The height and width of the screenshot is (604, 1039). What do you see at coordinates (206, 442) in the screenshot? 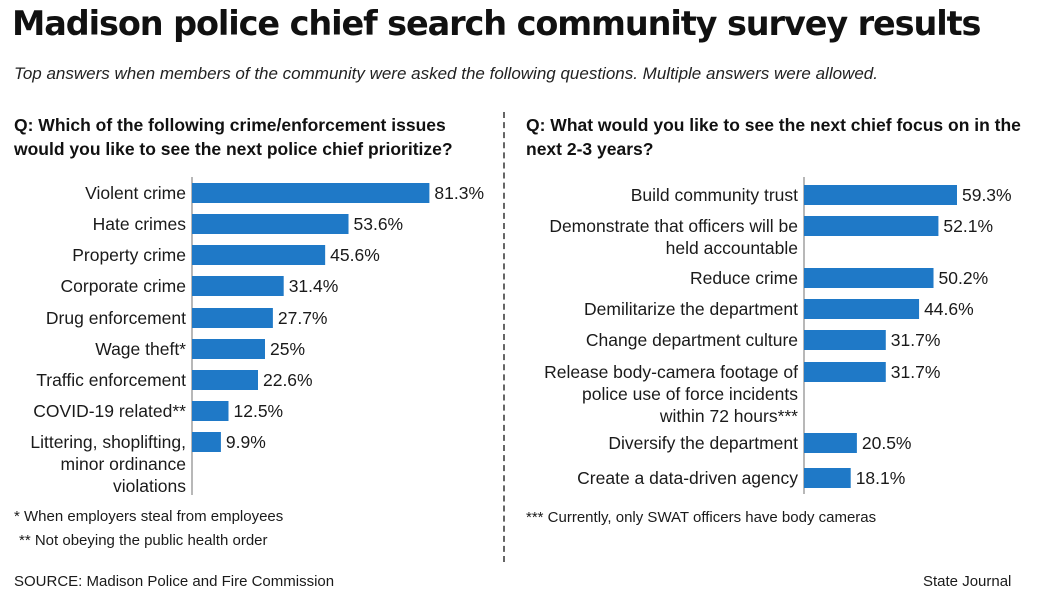
I see `left-bar-littering-shoplifting-minor-ordinance-violations` at bounding box center [206, 442].